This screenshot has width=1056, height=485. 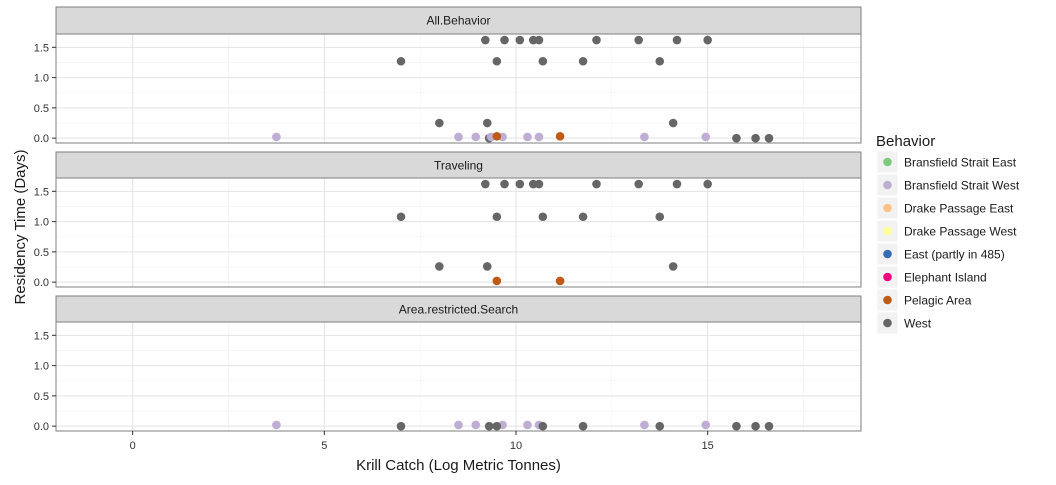 I want to click on x-tick-label: 10, so click(x=516, y=446).